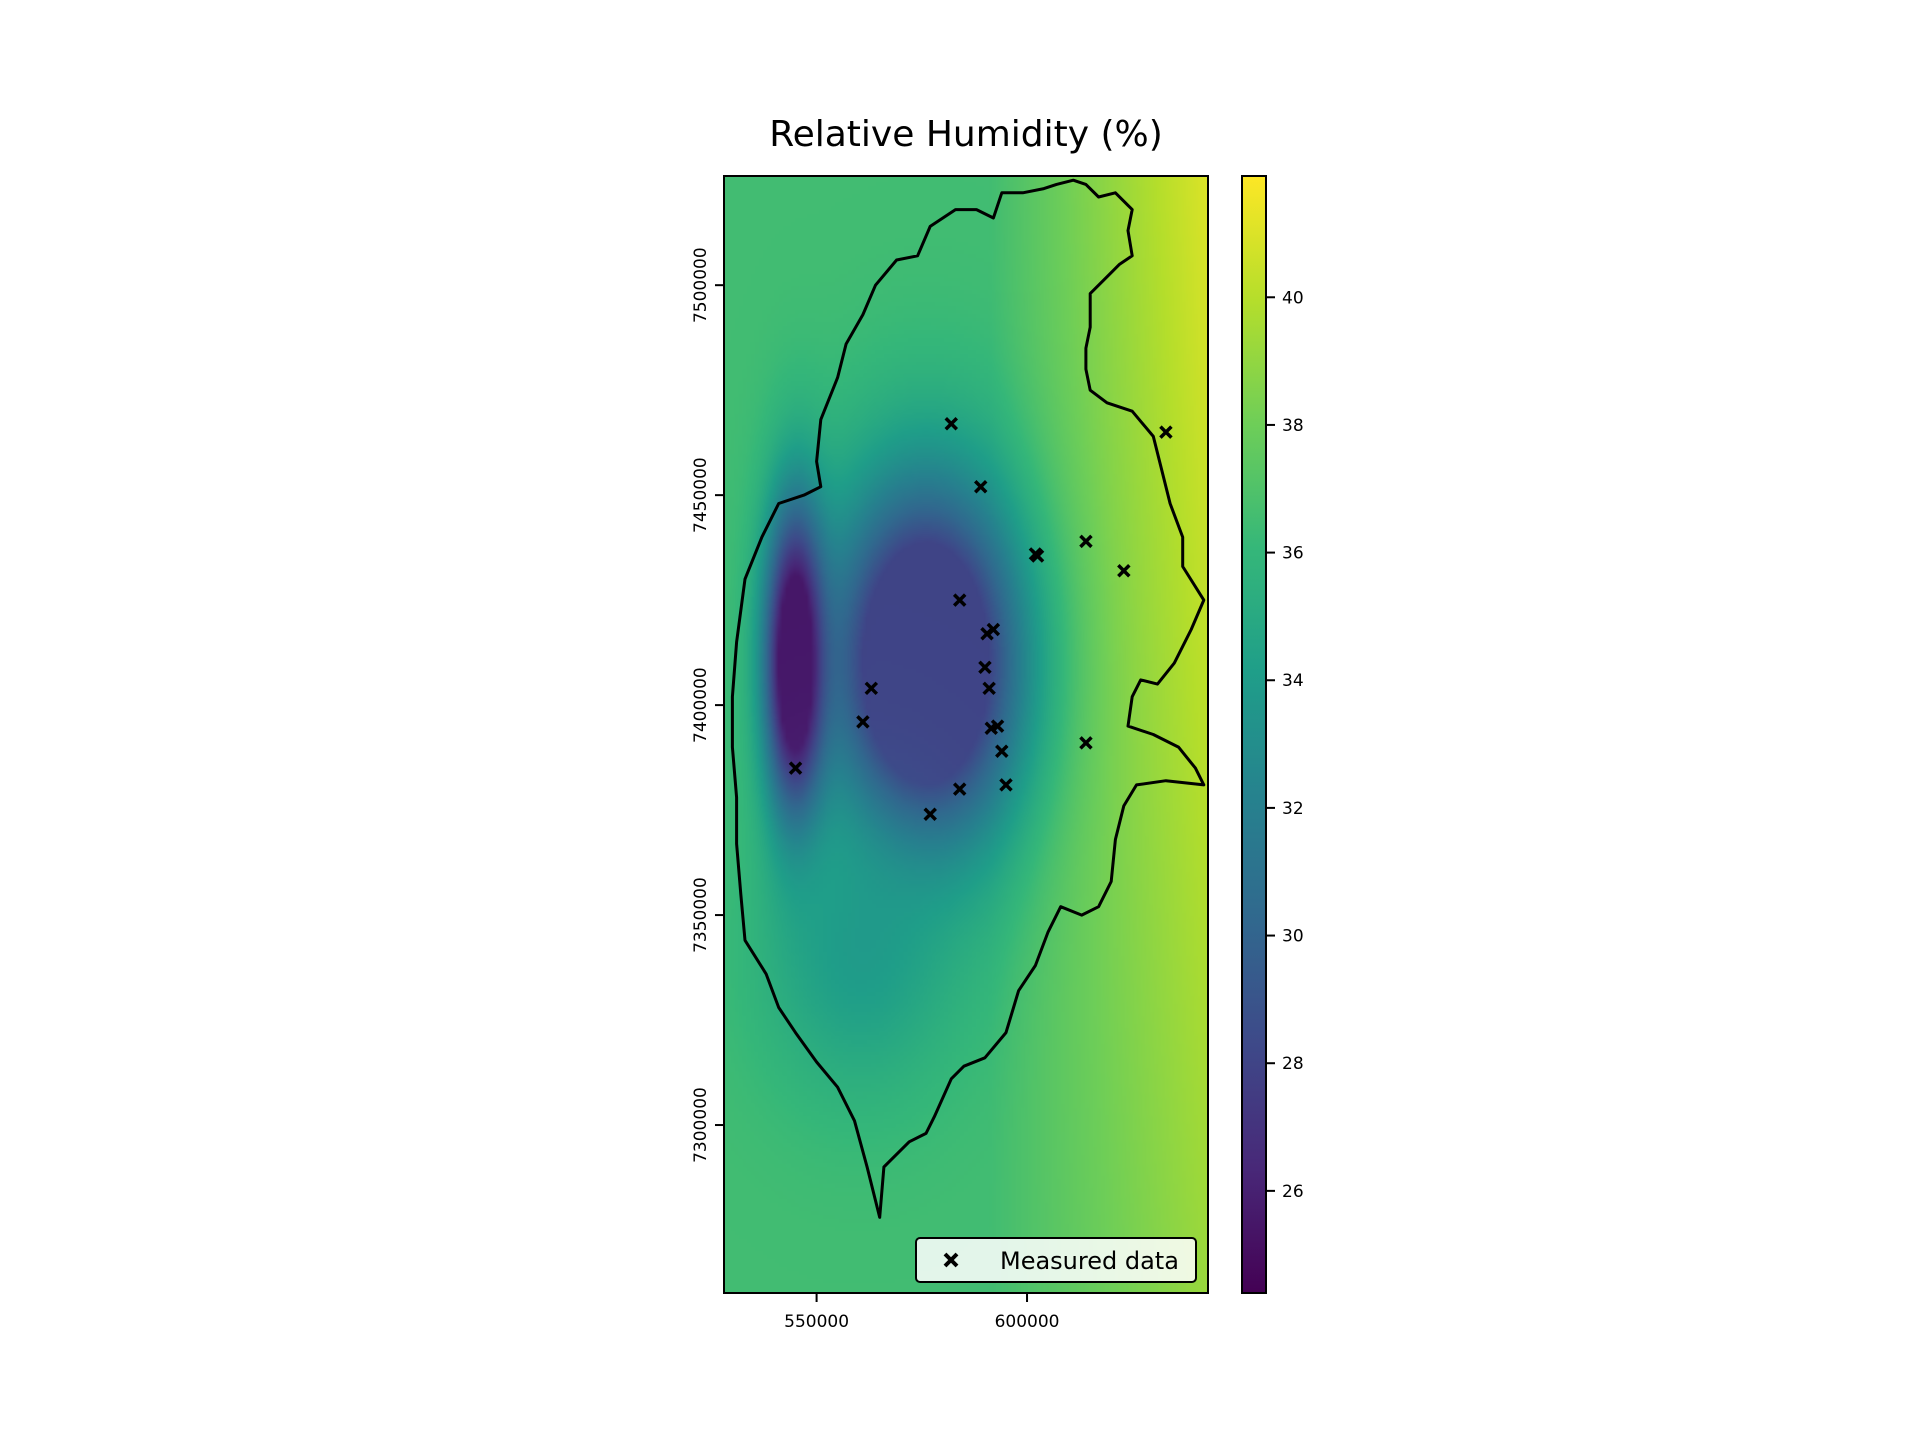 The height and width of the screenshot is (1440, 1920). Describe the element at coordinates (1293, 1192) in the screenshot. I see `colorbar-tick-label: 26` at that location.